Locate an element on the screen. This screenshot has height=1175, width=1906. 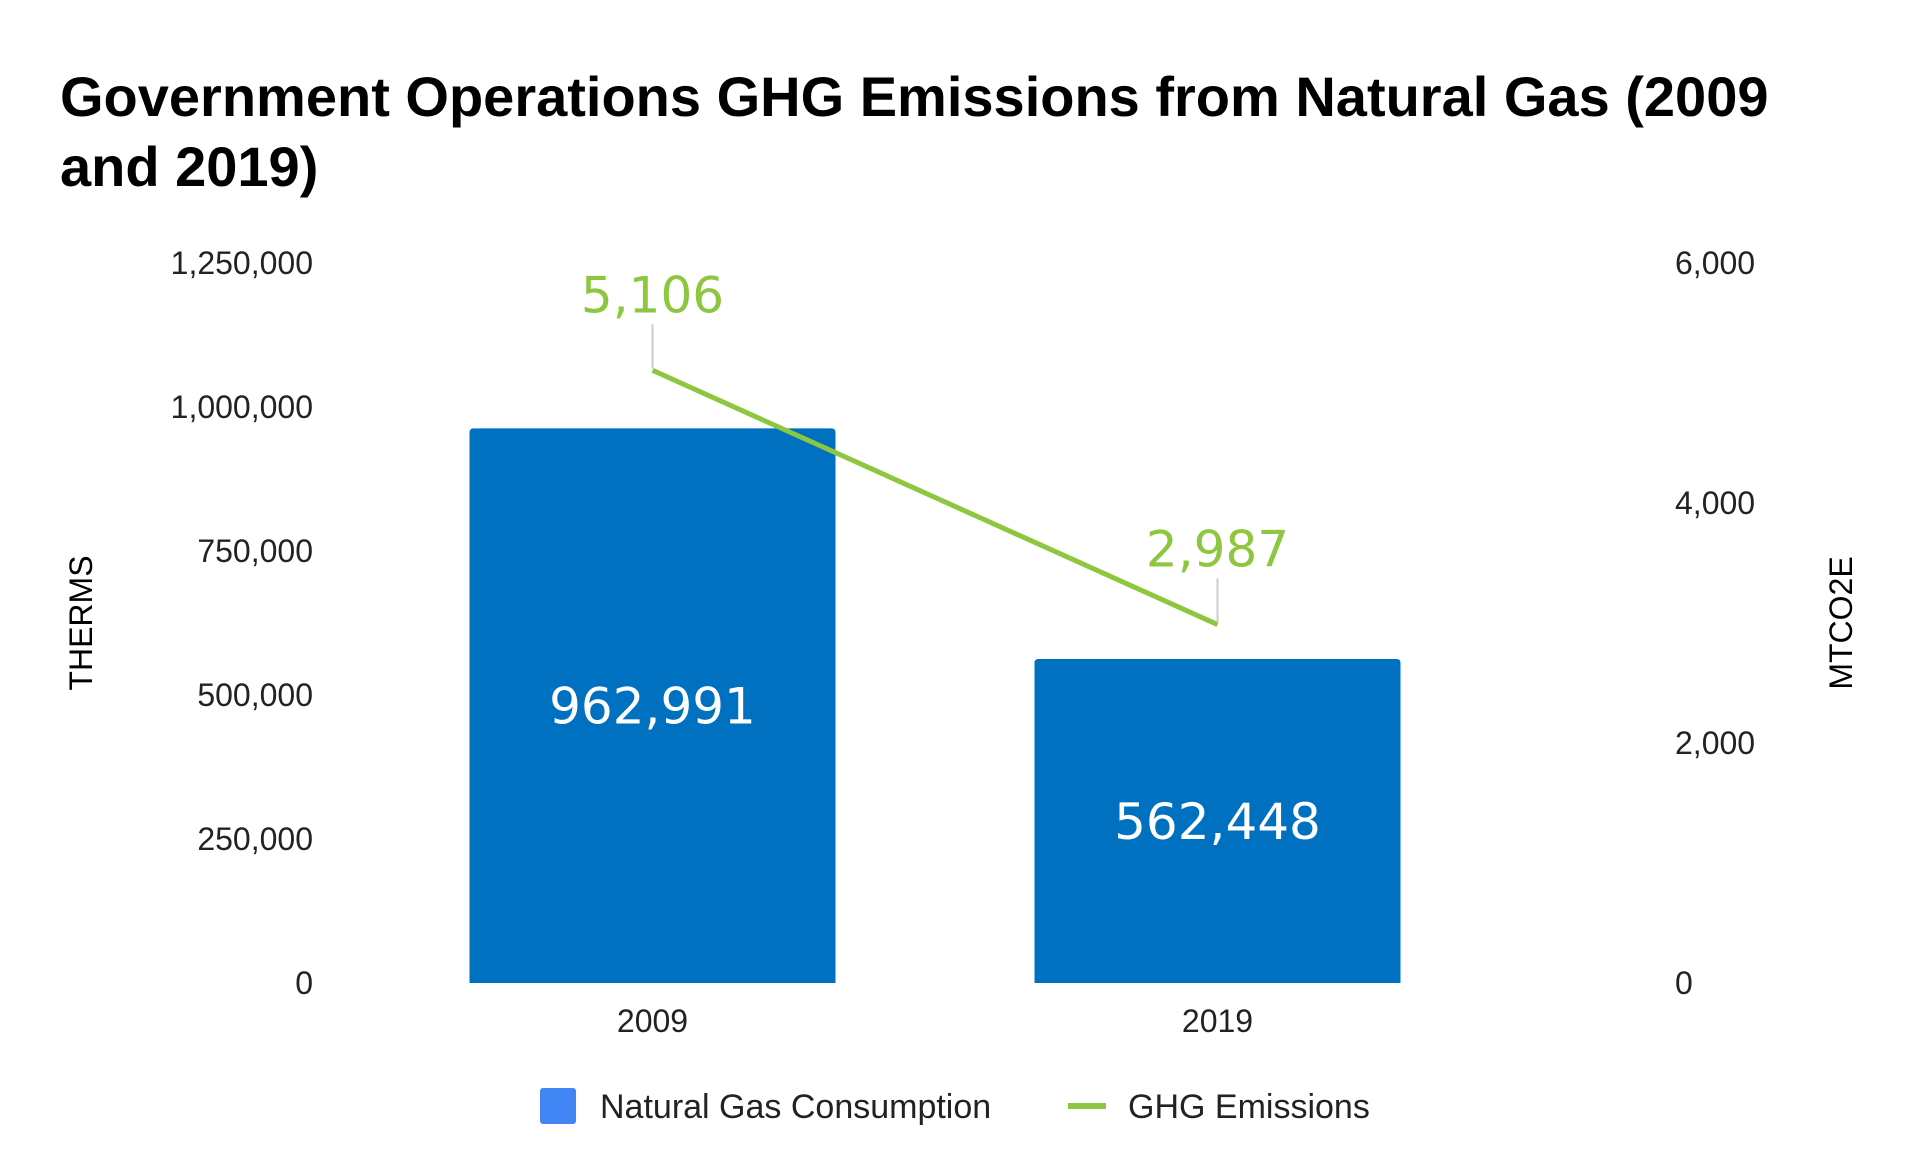
bar-data-label: 562,448 is located at coordinates (1217, 822).